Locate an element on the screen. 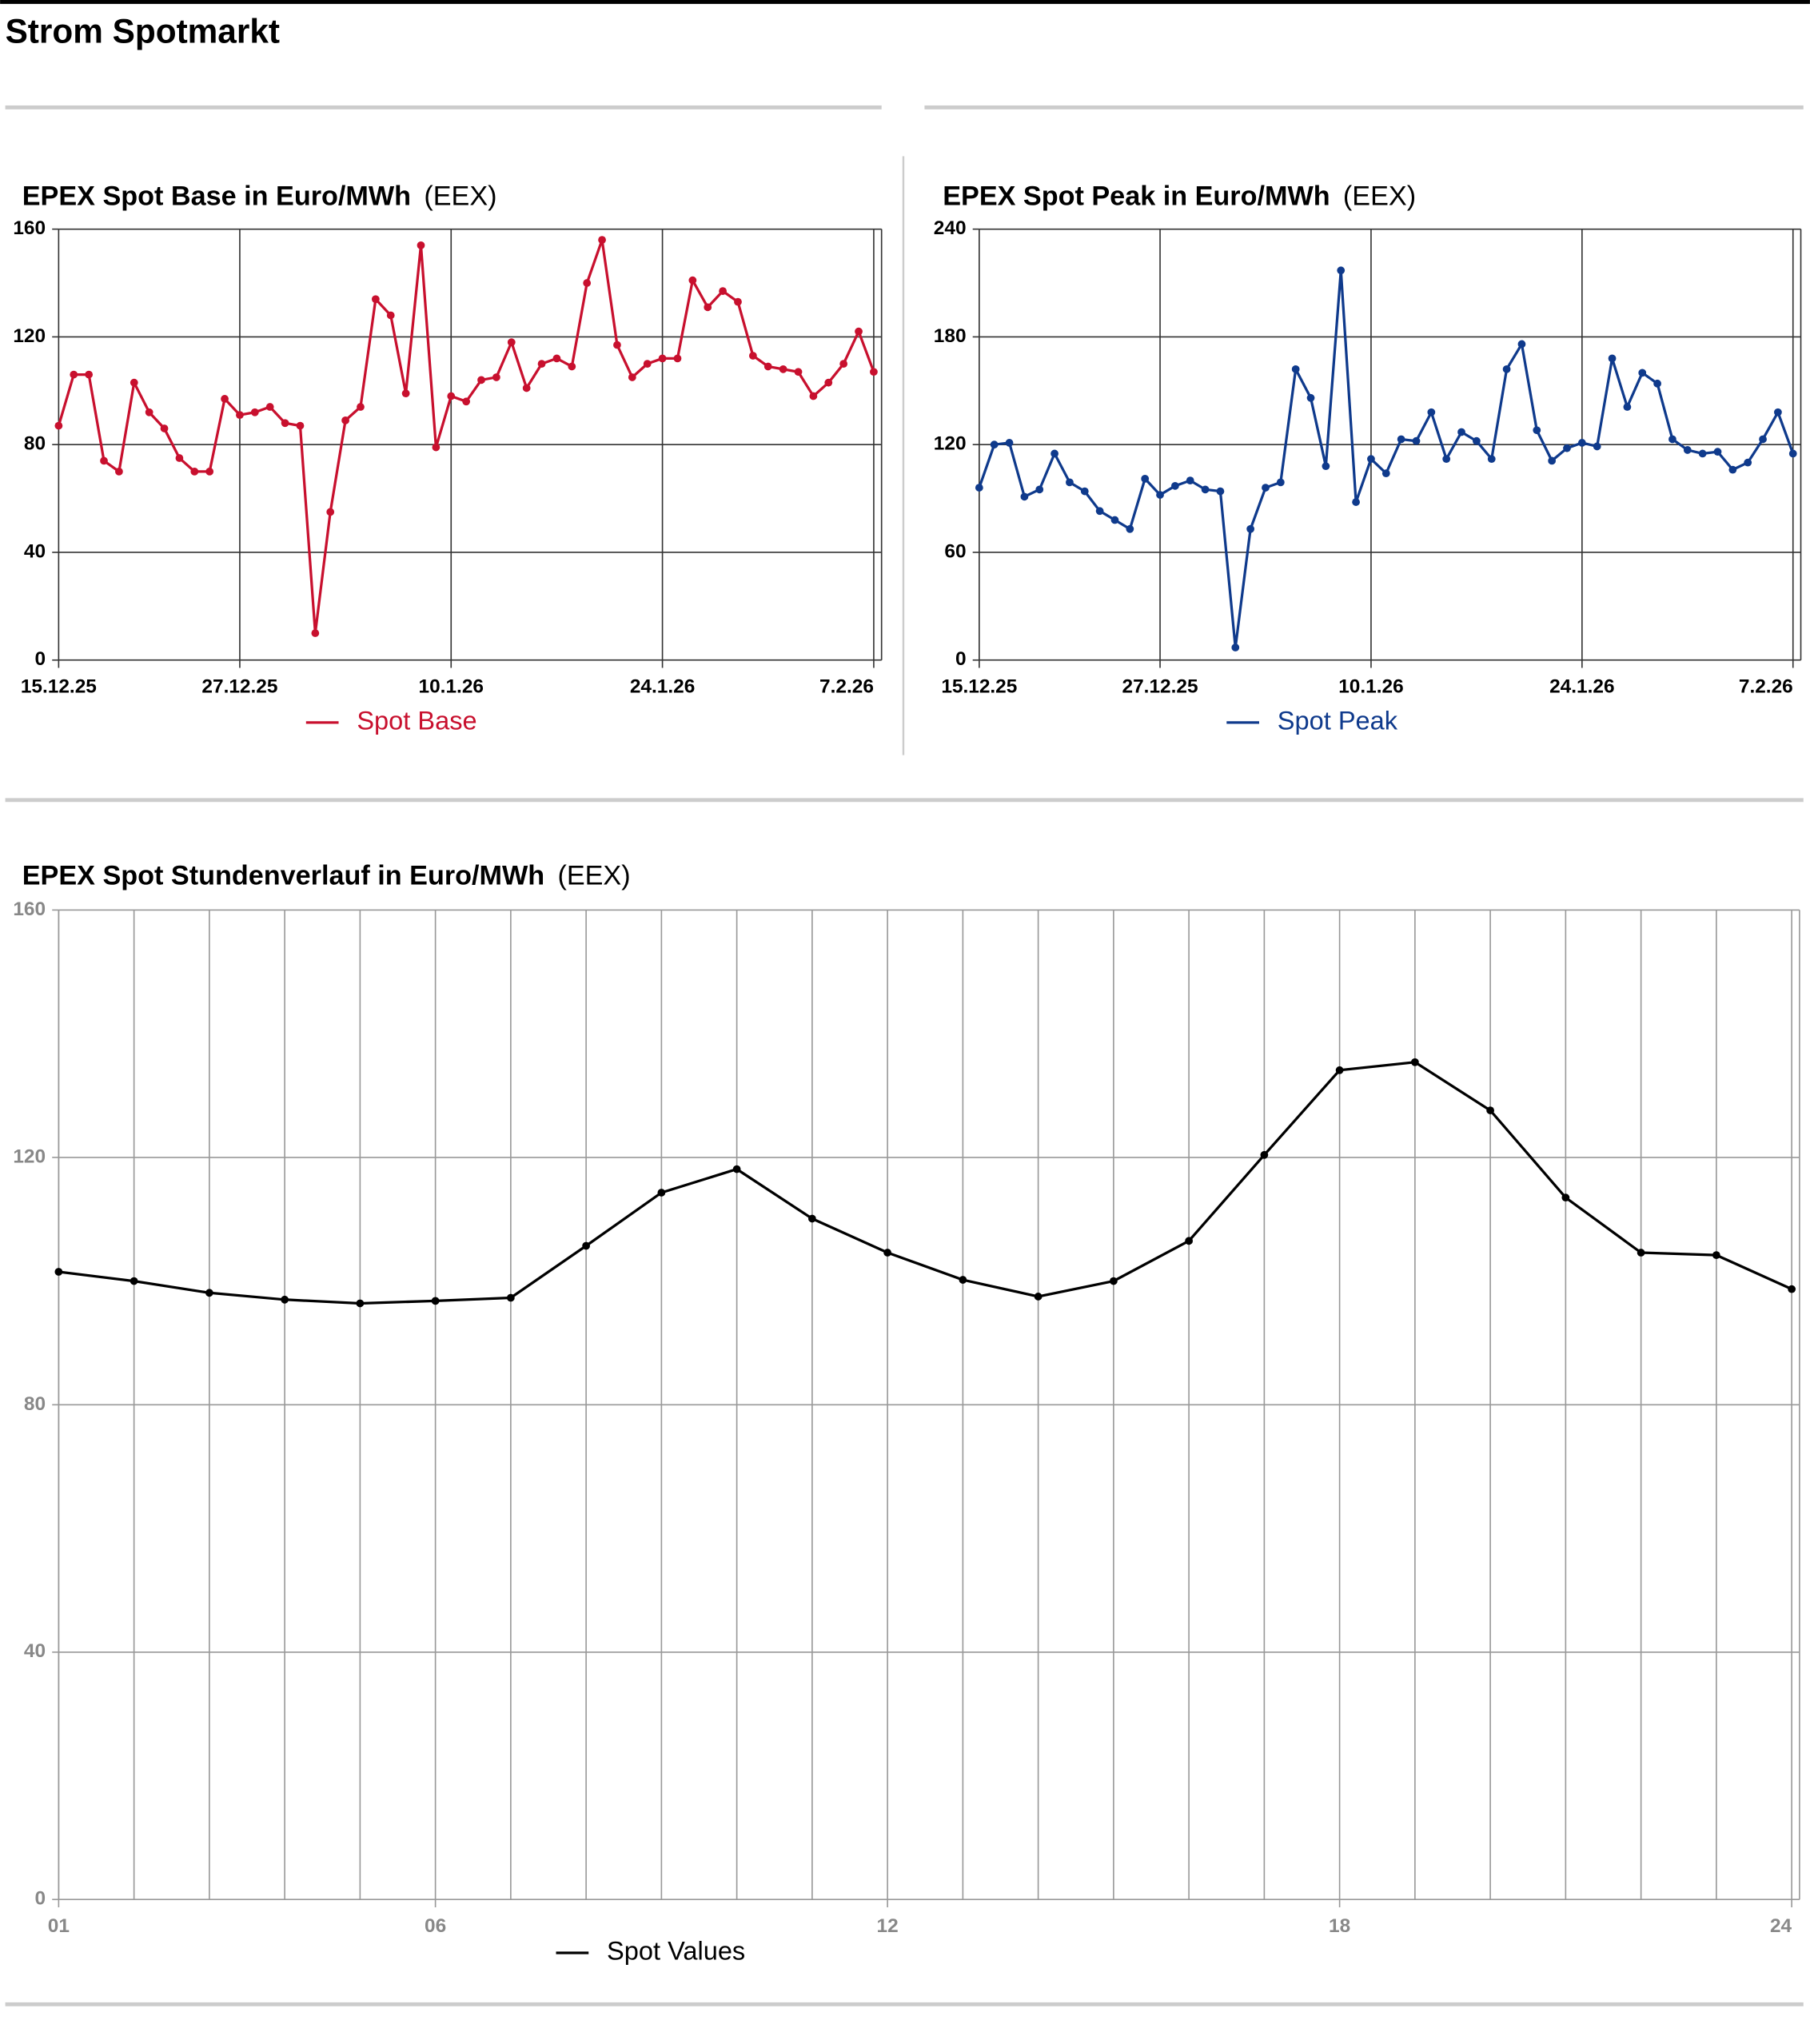  x-tick-label: 18 is located at coordinates (1339, 1926).